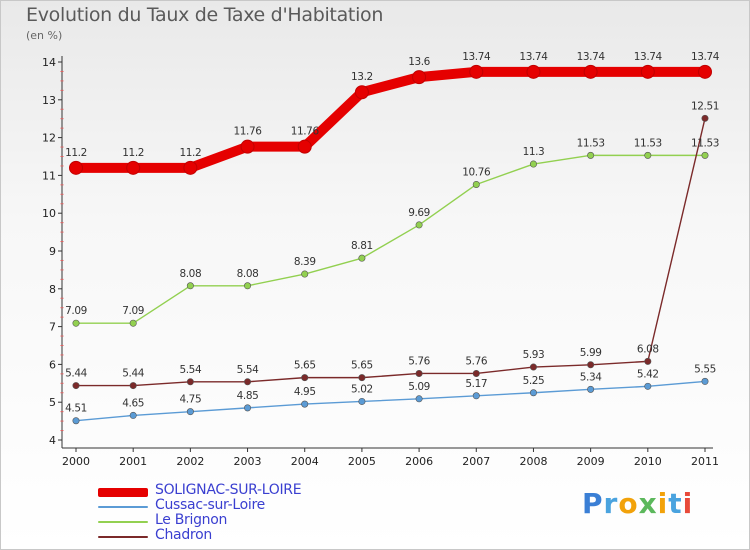 This screenshot has width=750, height=550. Describe the element at coordinates (534, 355) in the screenshot. I see `data-label: 5.93` at that location.